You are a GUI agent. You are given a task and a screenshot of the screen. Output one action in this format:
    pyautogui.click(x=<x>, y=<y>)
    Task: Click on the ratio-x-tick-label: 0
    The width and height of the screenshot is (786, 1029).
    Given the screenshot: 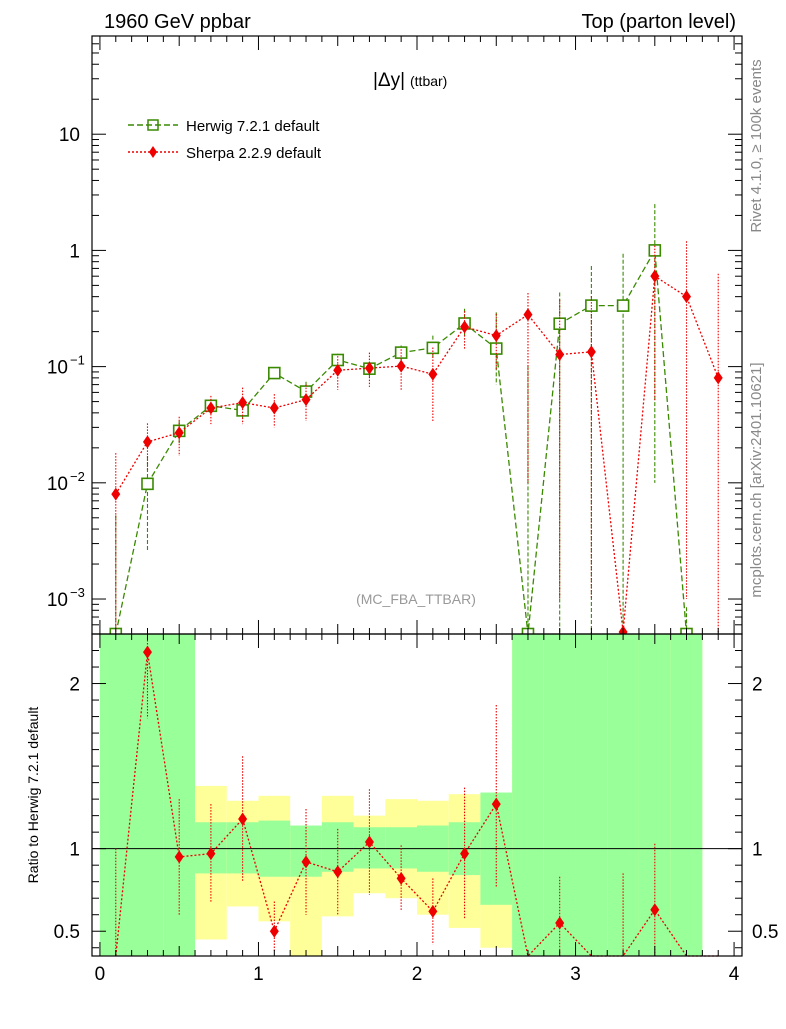 What is the action you would take?
    pyautogui.click(x=100, y=974)
    